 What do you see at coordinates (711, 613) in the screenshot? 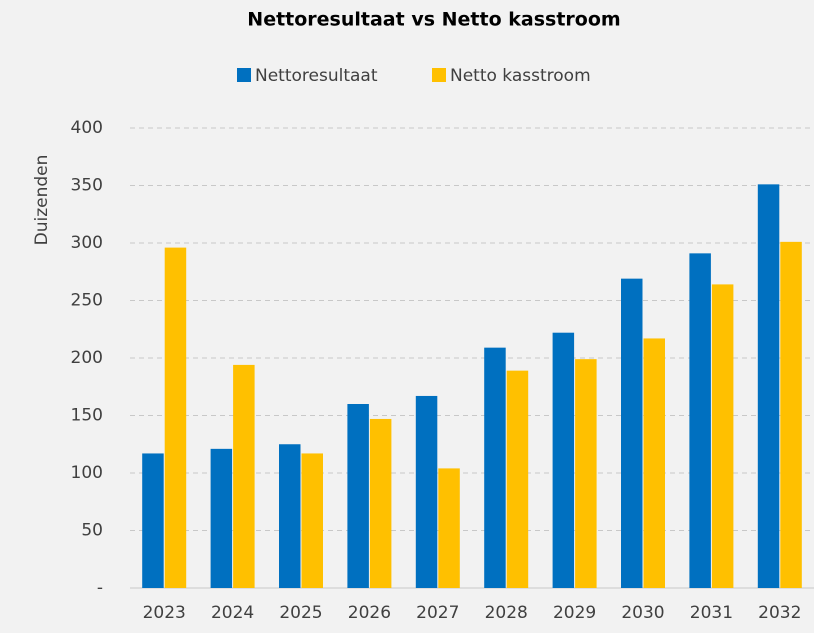
I see `x-tick-label: 2031` at bounding box center [711, 613].